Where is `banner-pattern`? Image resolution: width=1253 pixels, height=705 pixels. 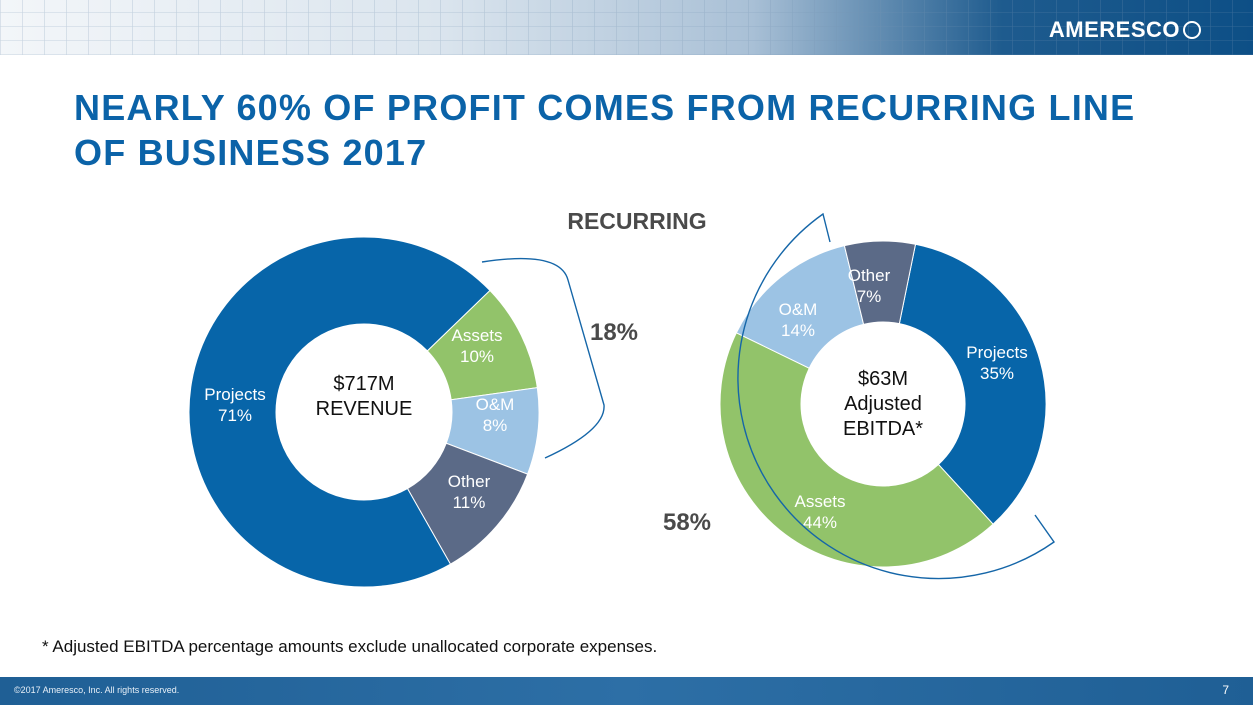
banner-pattern is located at coordinates (626, 27).